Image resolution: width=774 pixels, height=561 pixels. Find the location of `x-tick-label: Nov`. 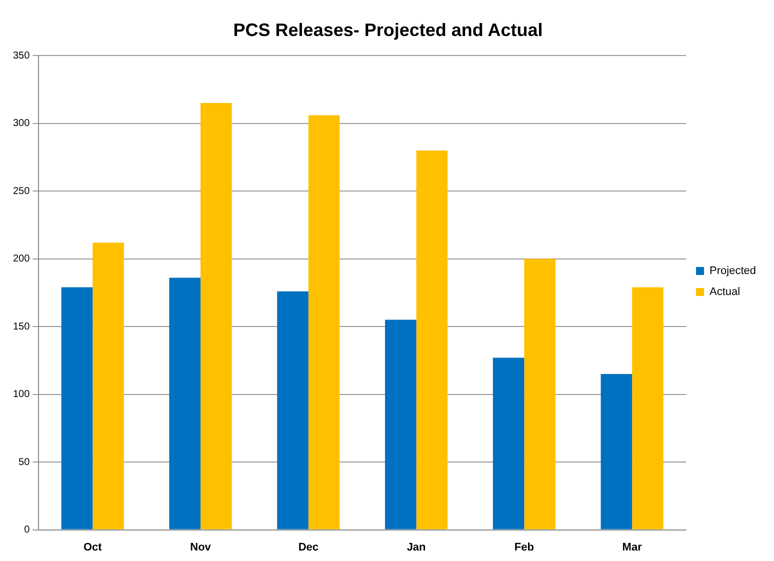

x-tick-label: Nov is located at coordinates (201, 547).